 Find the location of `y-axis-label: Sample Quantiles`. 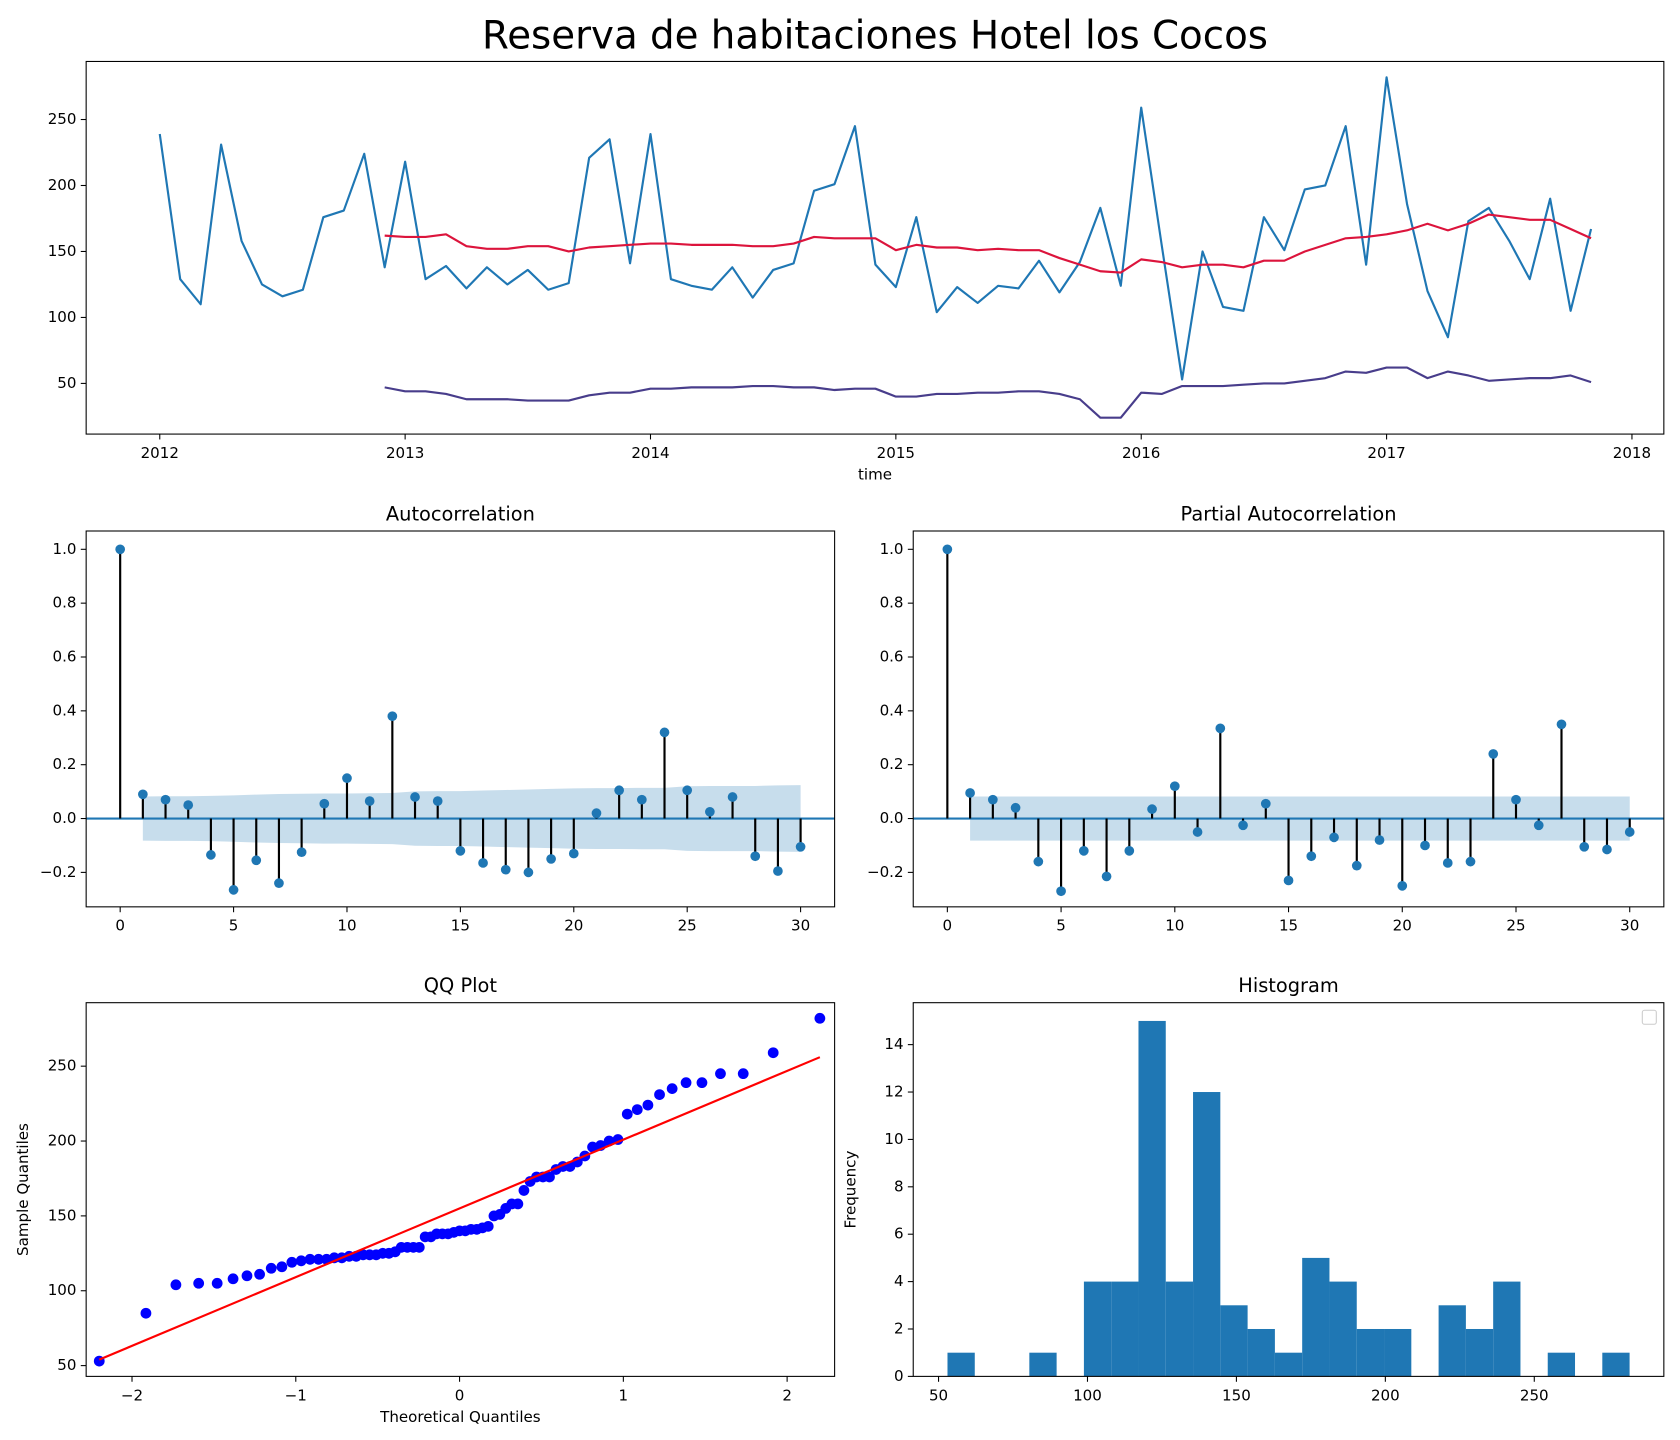

y-axis-label: Sample Quantiles is located at coordinates (23, 1189).